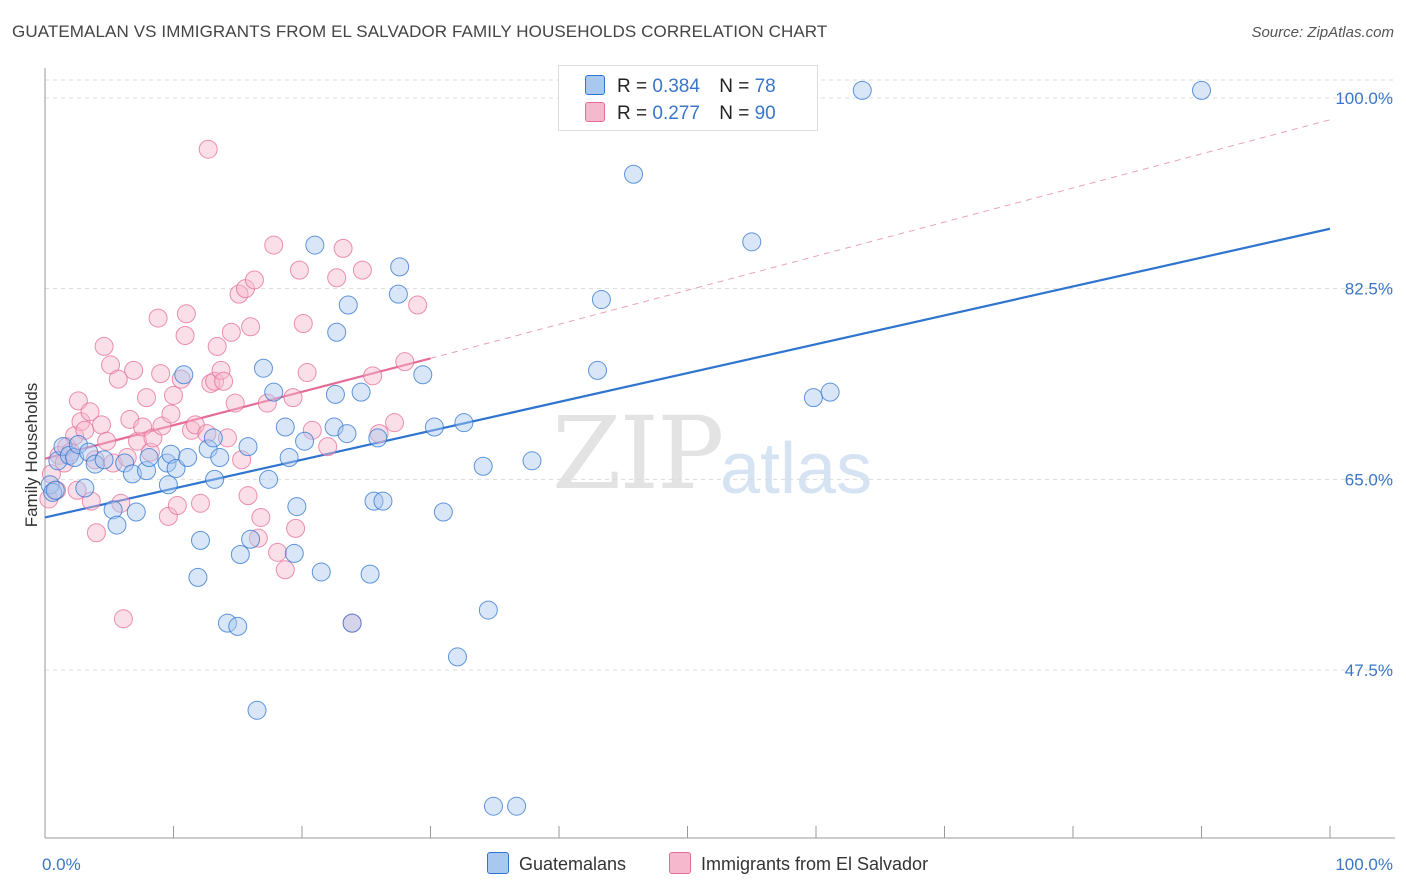 The height and width of the screenshot is (892, 1406). Describe the element at coordinates (765, 113) in the screenshot. I see `legend-n-value: 90` at that location.